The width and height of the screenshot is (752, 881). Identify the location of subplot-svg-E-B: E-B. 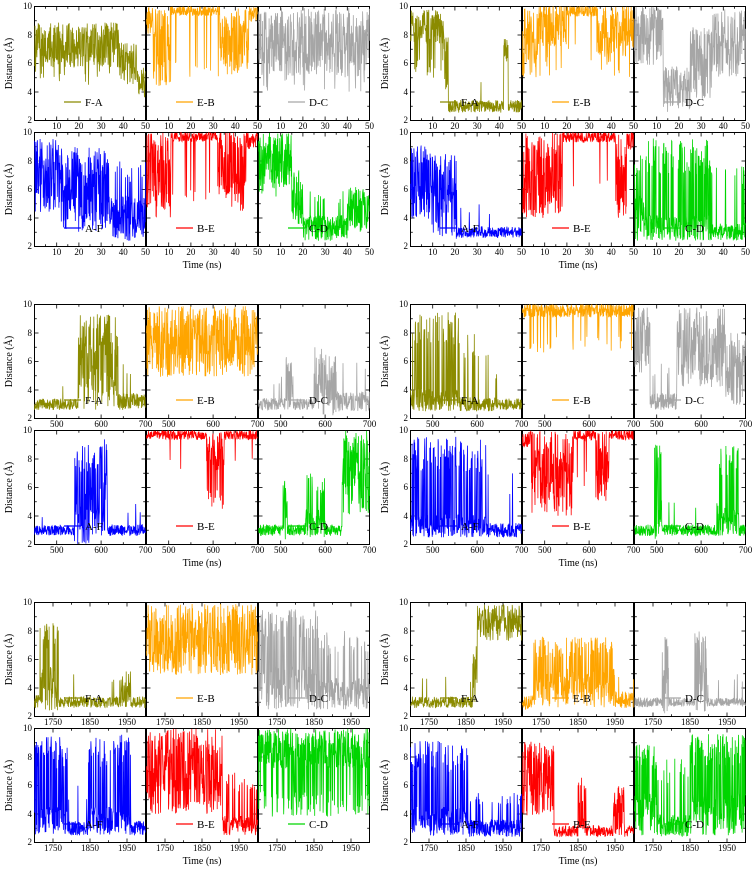
(578, 63).